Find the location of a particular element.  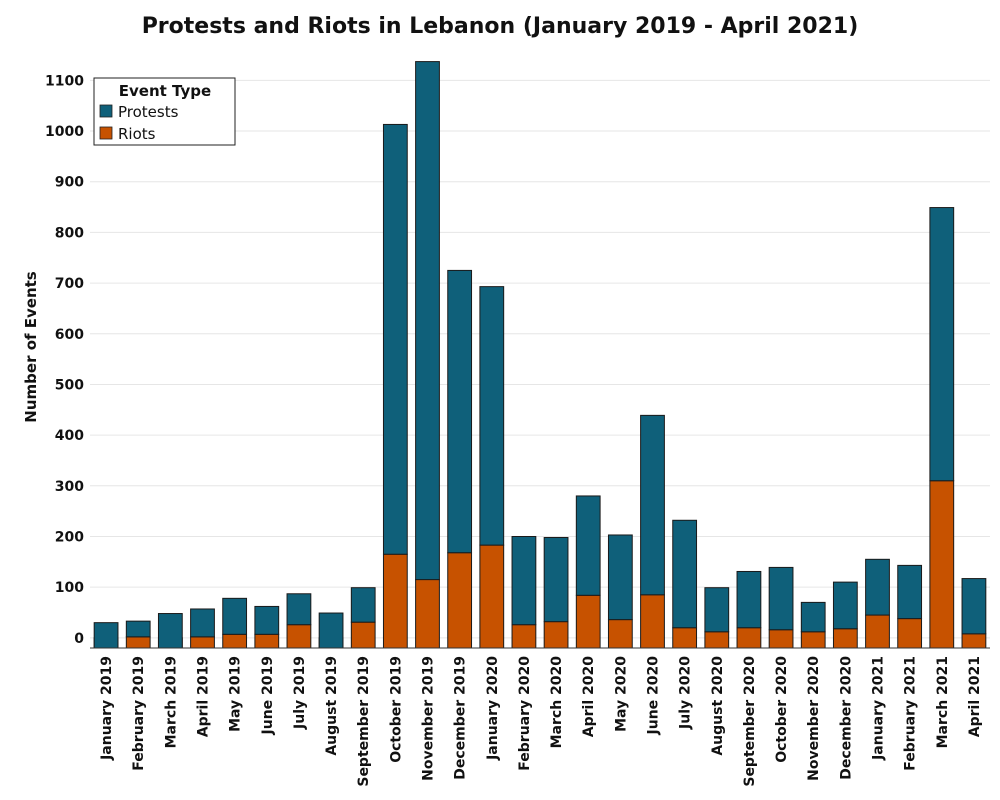

y-tick-label: 1000 is located at coordinates (64, 132).